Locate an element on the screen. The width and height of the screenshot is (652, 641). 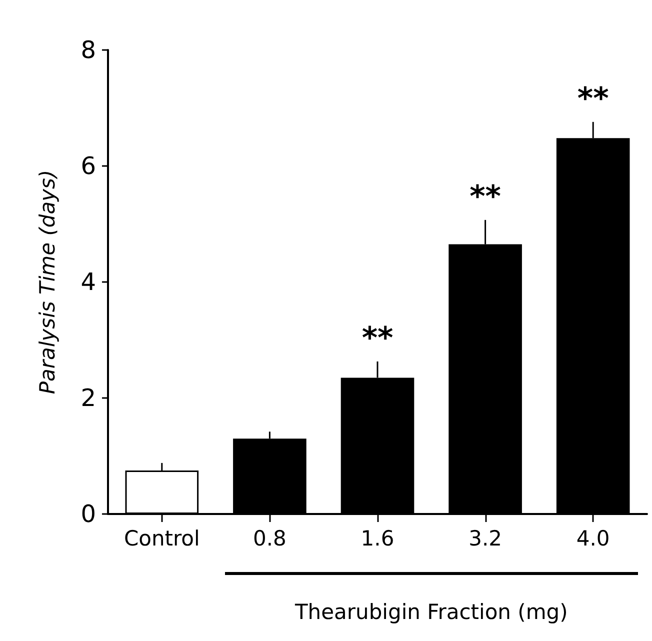
y-axis-title: Paralysis Time (days) is located at coordinates (48, 282).